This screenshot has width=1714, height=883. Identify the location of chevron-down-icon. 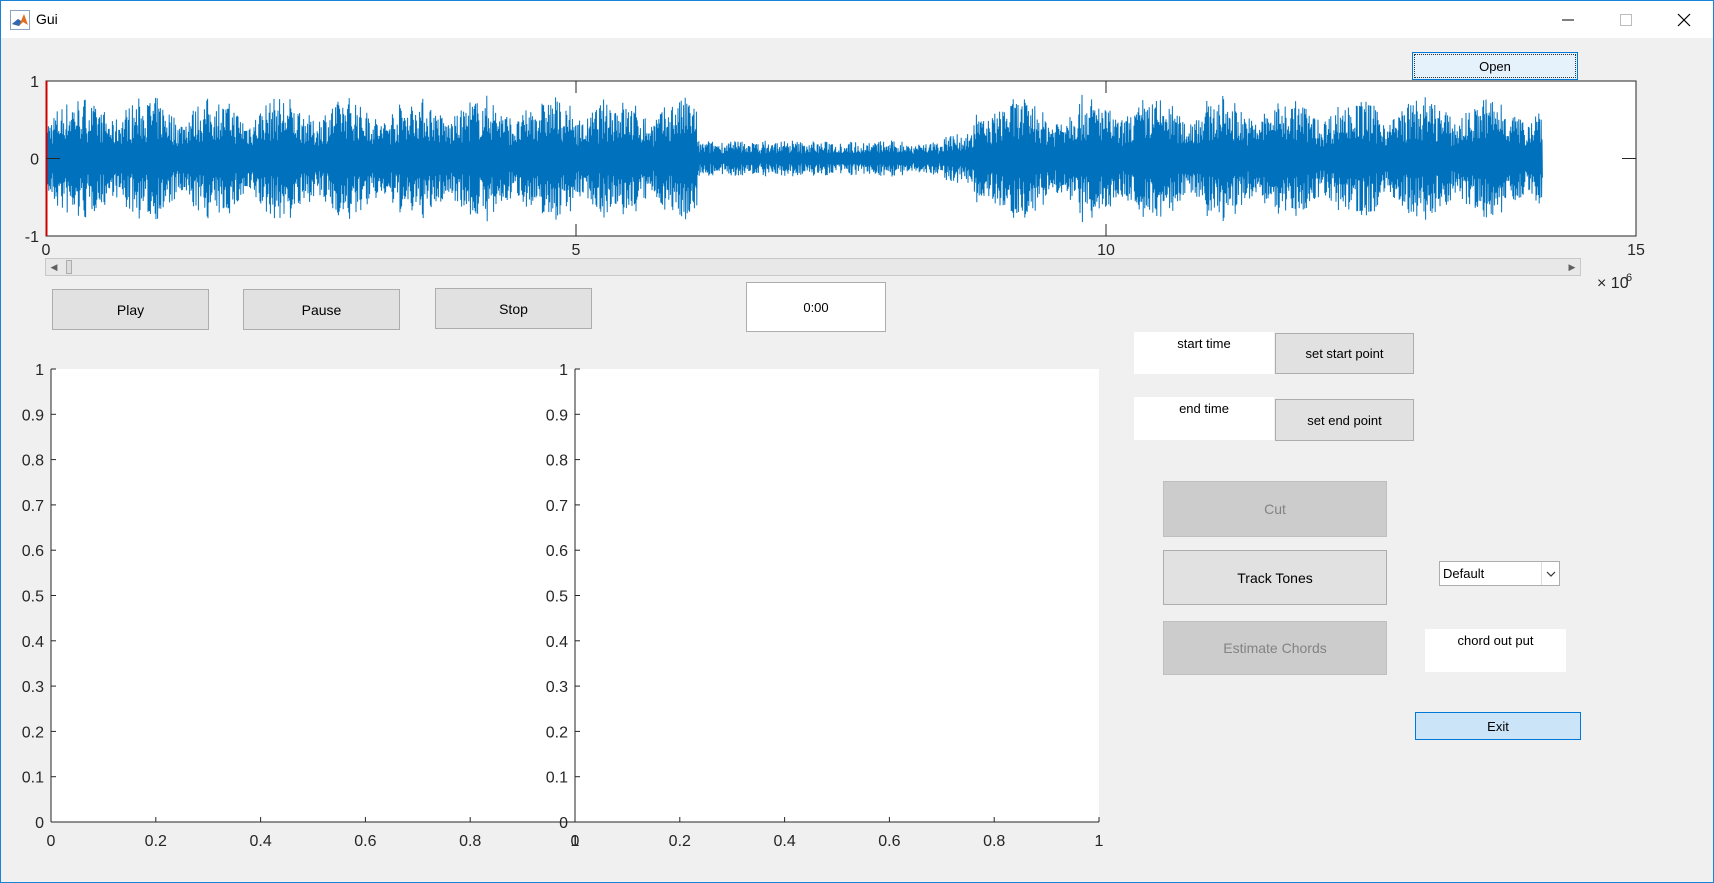
(1550, 573).